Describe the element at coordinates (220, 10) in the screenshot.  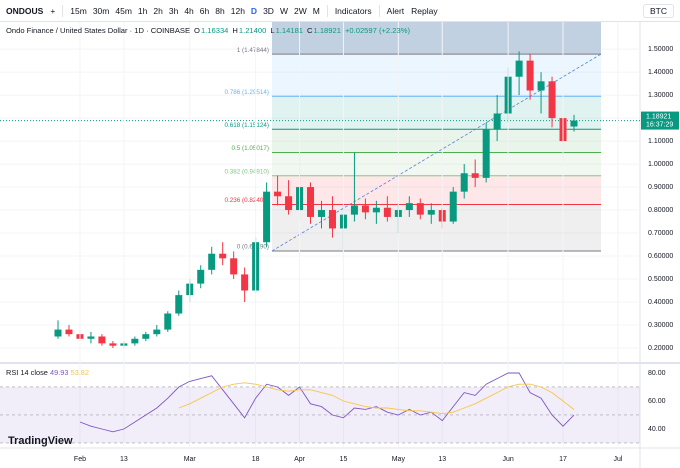
I see `interval-button: 8h` at that location.